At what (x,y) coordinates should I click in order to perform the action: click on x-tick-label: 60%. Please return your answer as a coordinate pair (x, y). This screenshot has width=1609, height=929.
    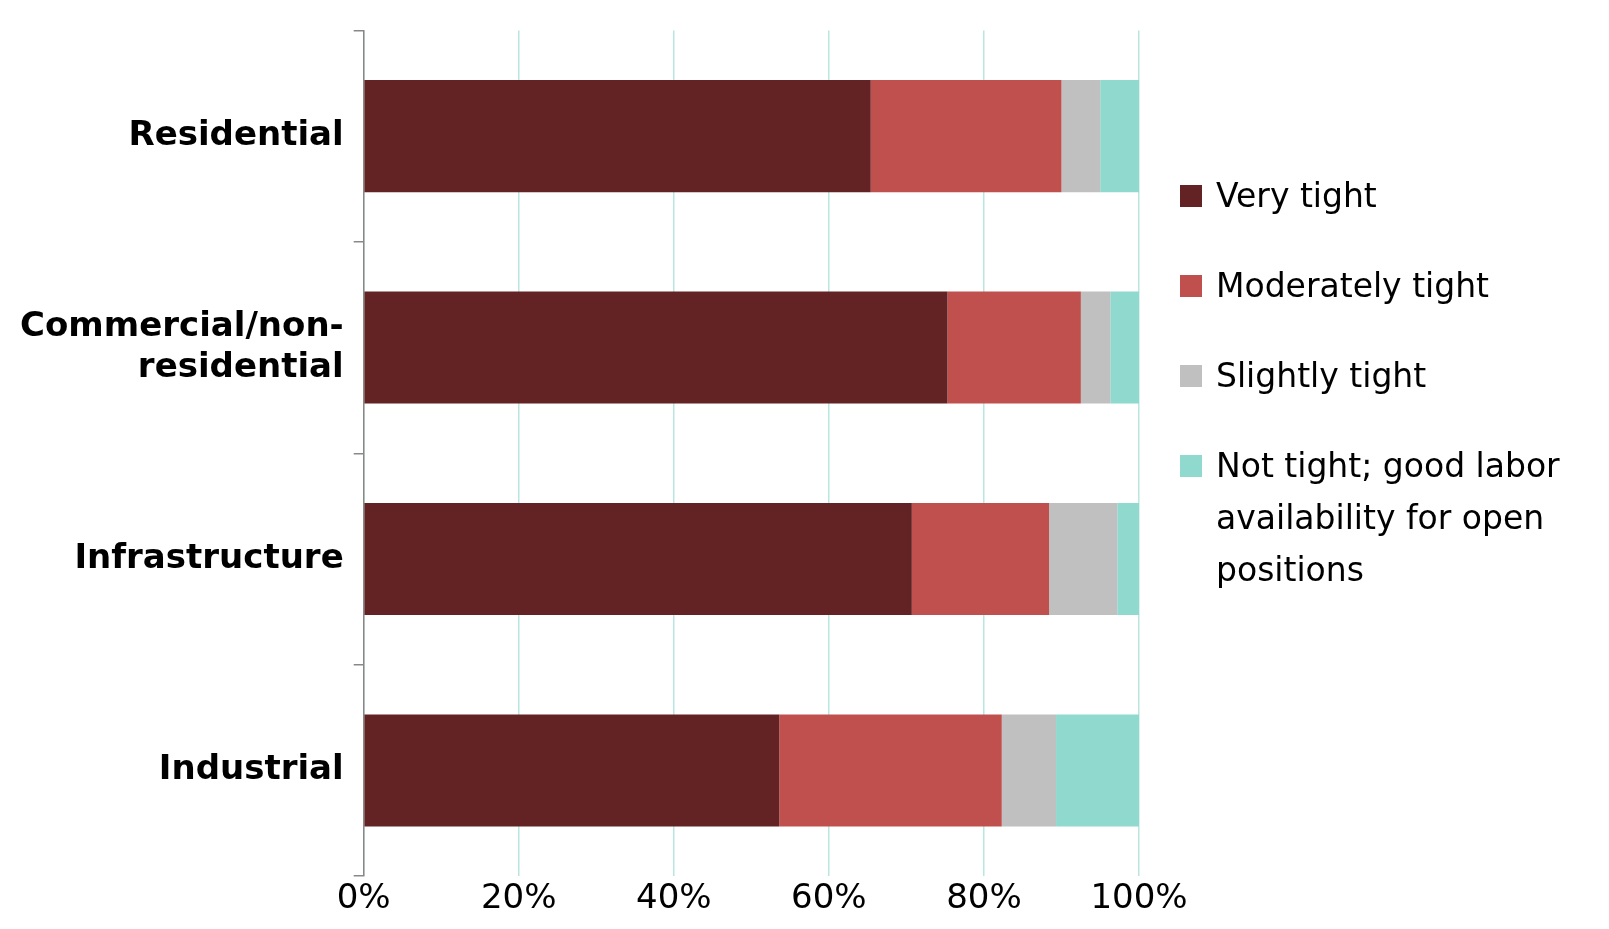
    Looking at the image, I should click on (829, 896).